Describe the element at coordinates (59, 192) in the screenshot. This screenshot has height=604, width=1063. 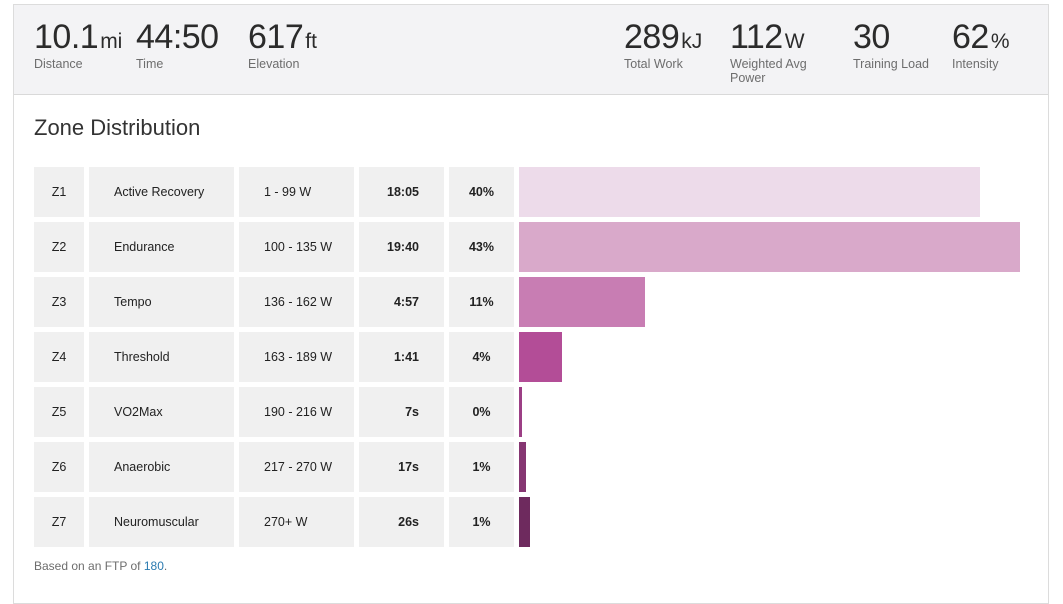
I see `zone-id: Z1` at that location.